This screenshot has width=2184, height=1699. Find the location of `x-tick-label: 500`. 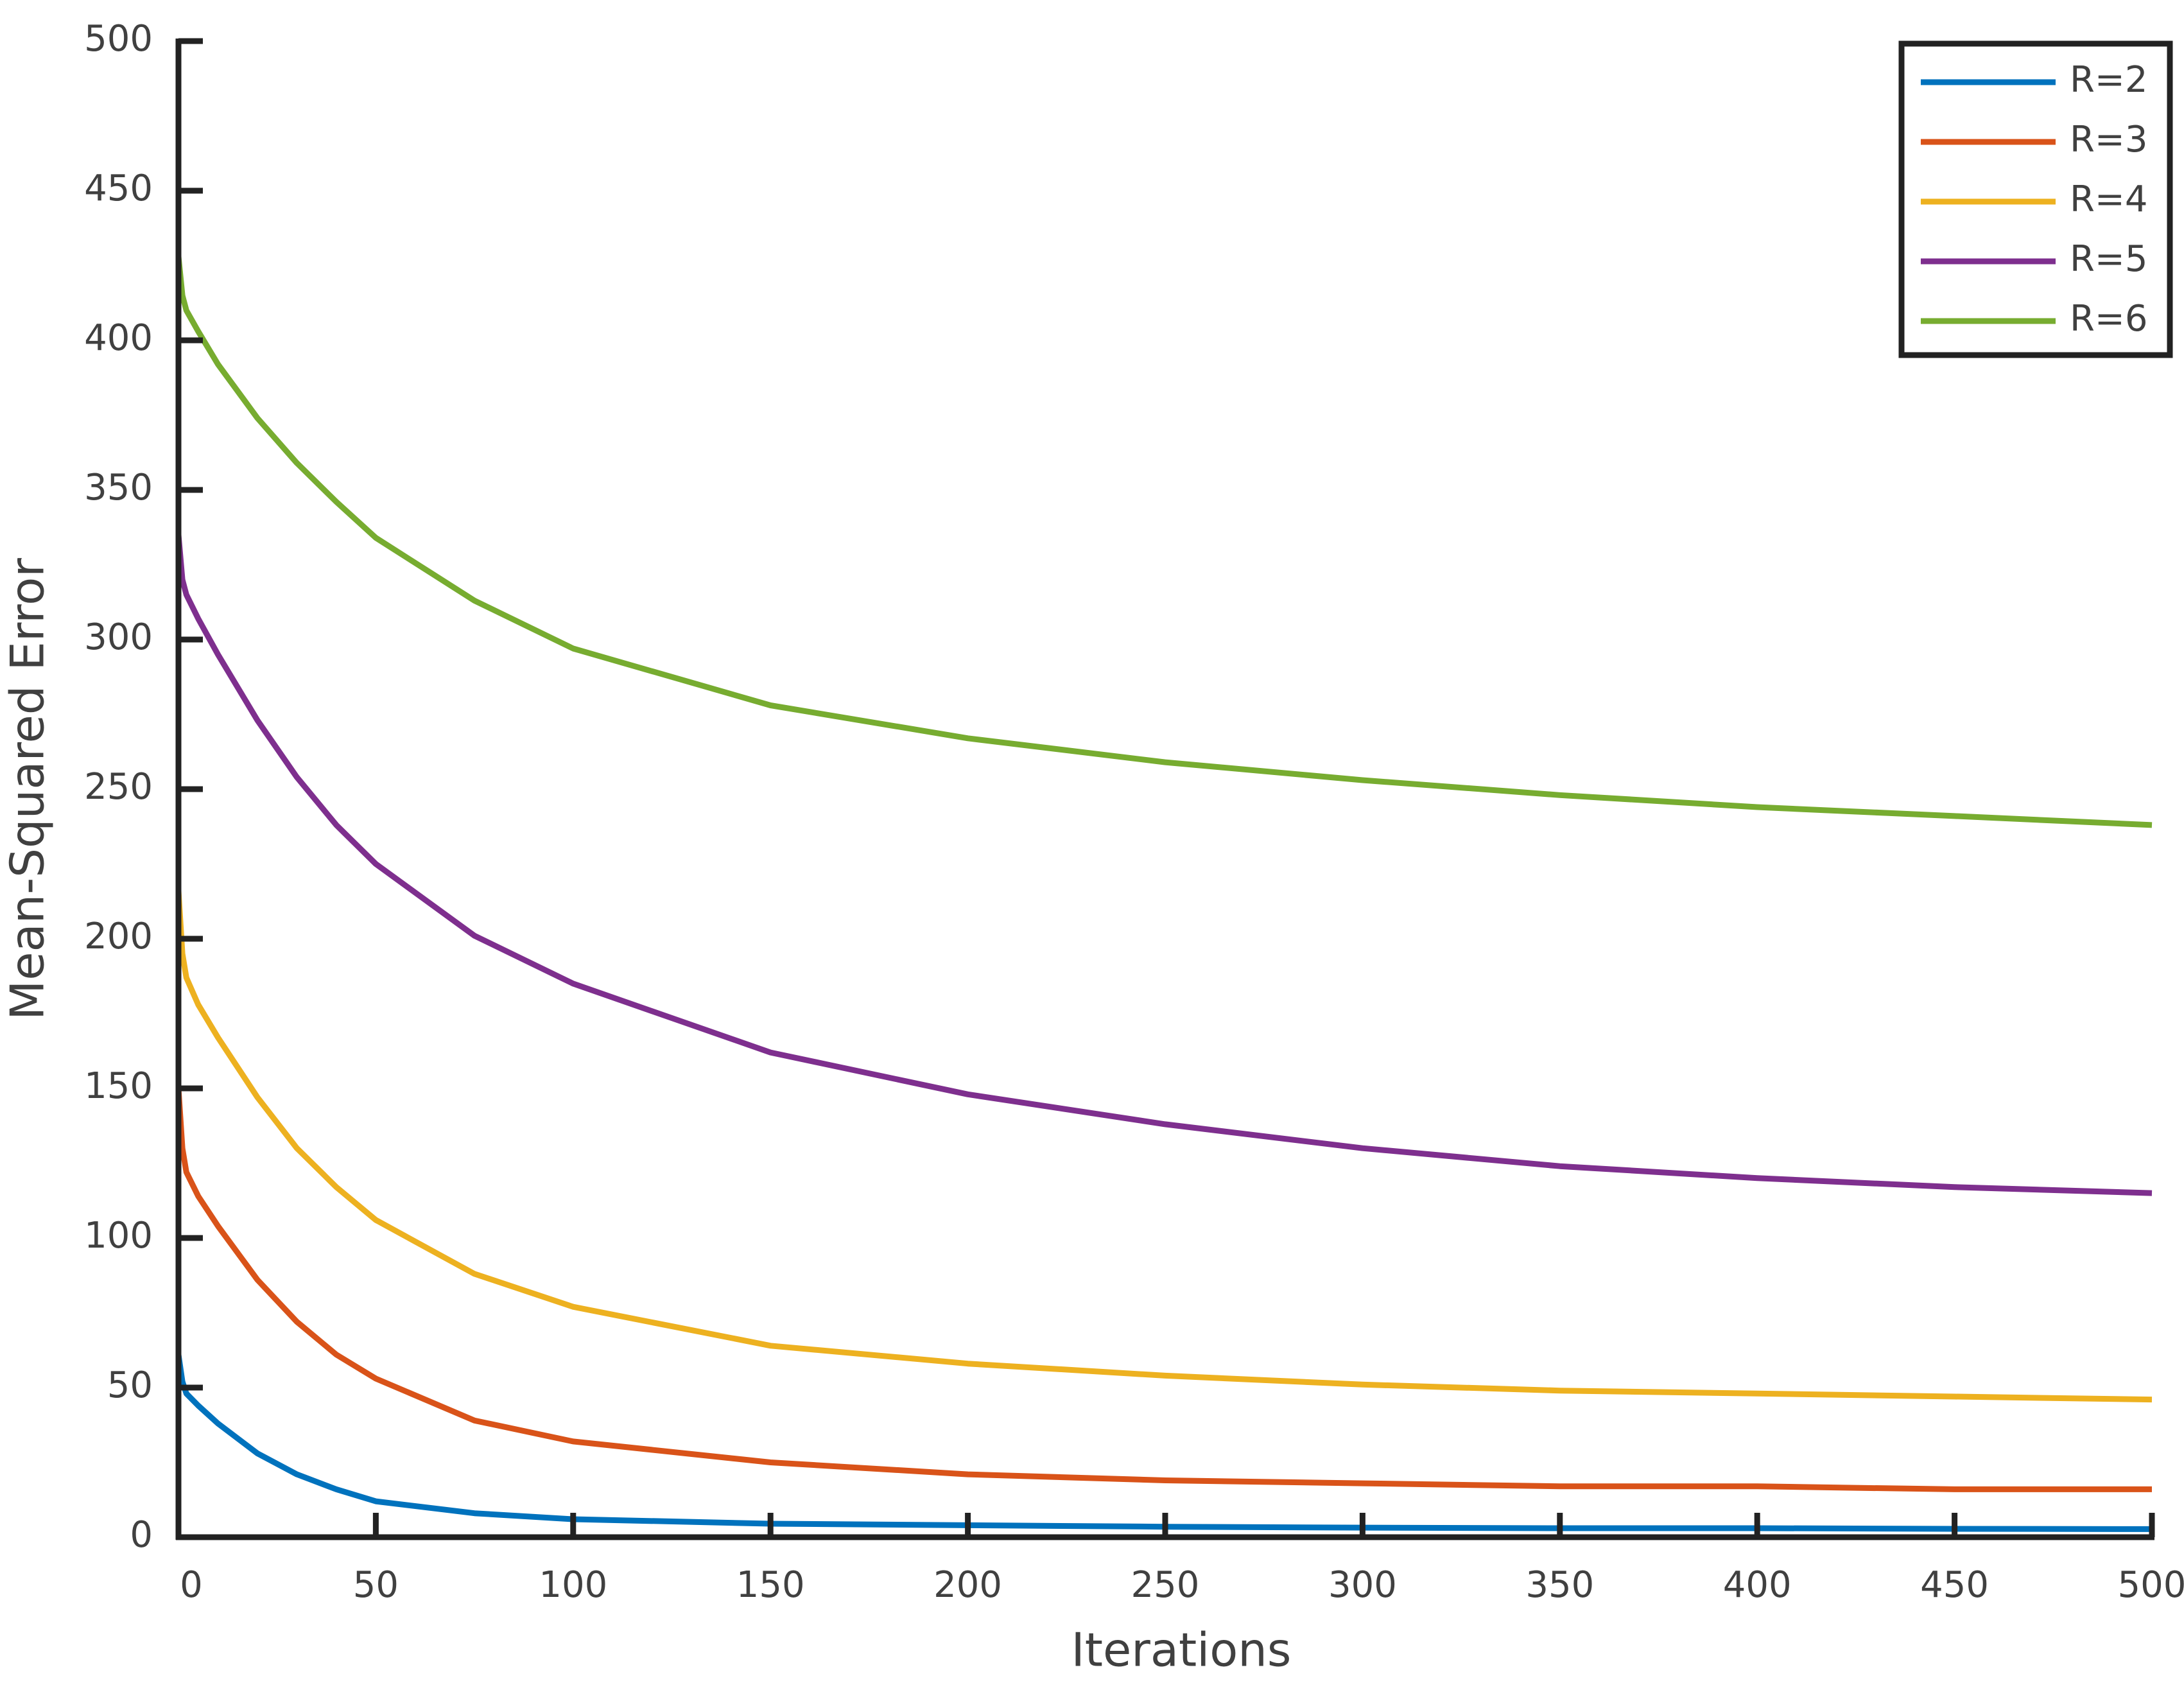

x-tick-label: 500 is located at coordinates (2151, 1585).